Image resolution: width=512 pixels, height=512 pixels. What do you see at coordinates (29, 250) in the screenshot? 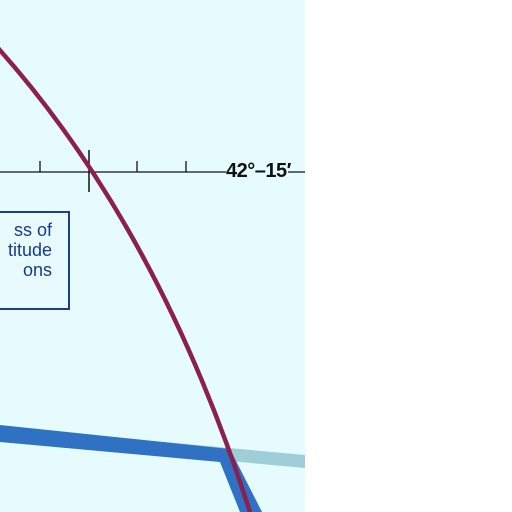
I see `note-line: titude` at bounding box center [29, 250].